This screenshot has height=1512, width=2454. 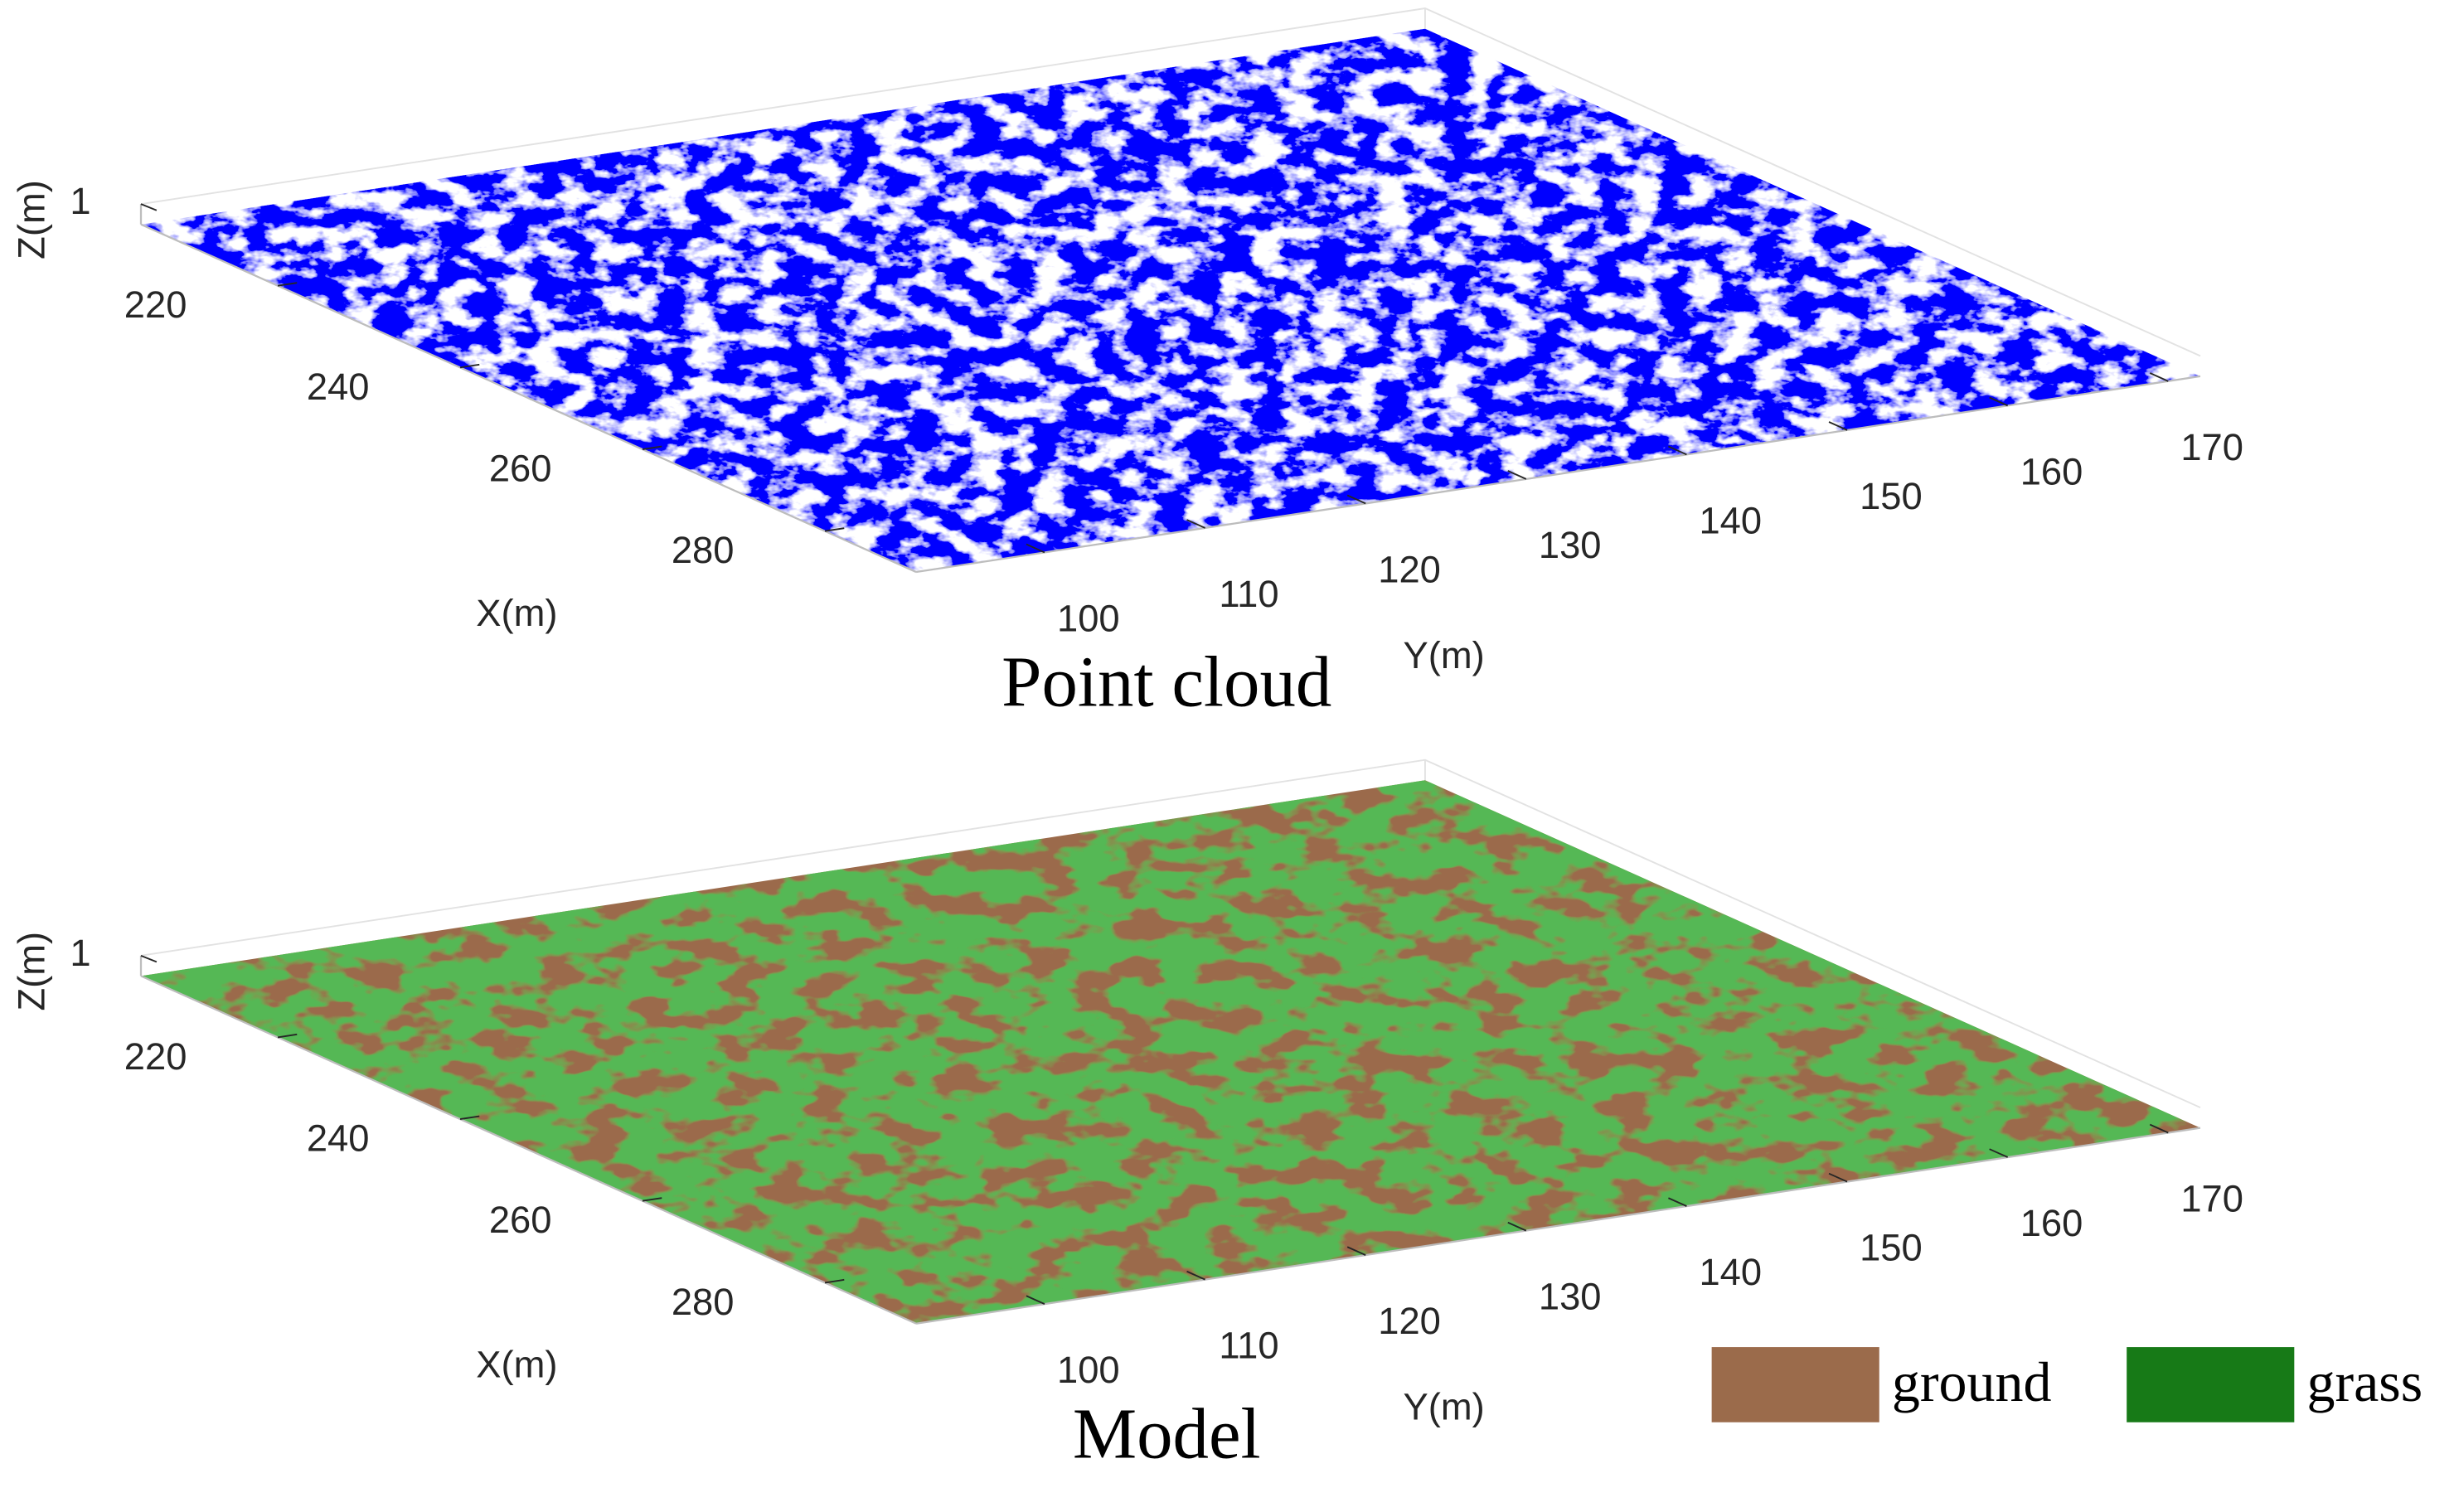 I want to click on panel-caption: Point cloud, so click(x=1166, y=682).